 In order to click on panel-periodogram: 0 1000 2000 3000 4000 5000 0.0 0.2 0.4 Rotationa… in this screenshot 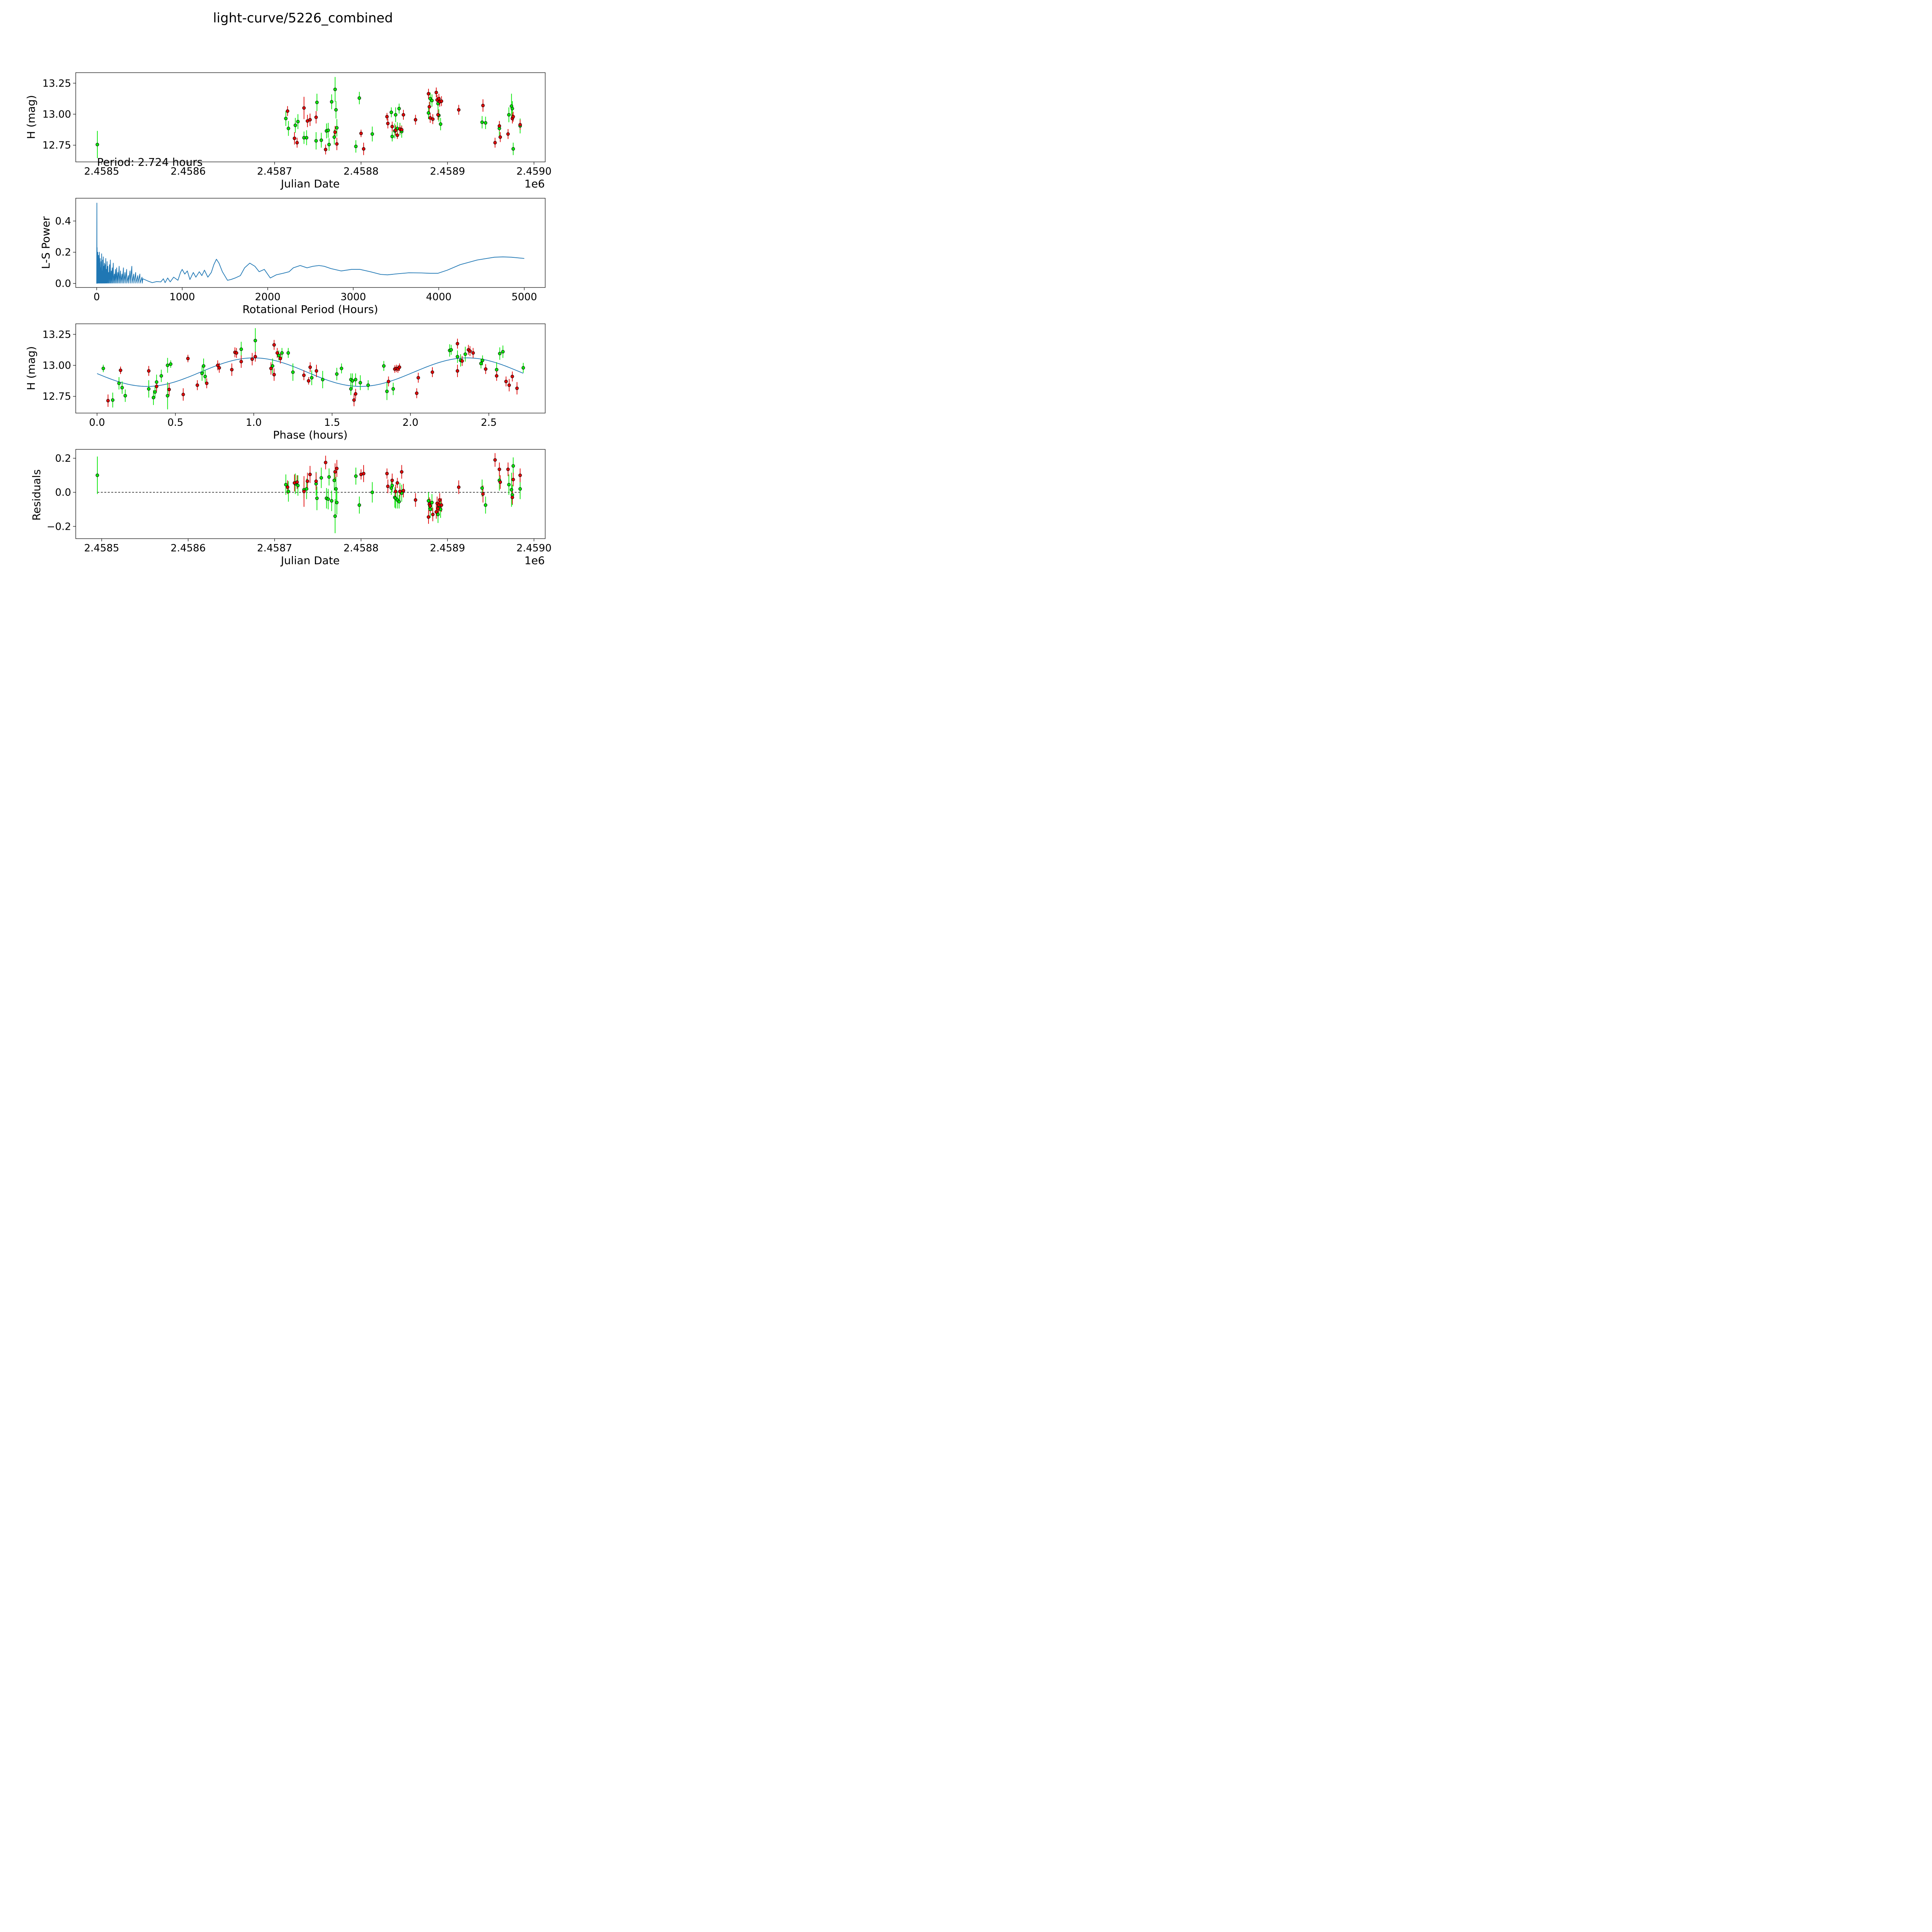, I will do `click(292, 257)`.